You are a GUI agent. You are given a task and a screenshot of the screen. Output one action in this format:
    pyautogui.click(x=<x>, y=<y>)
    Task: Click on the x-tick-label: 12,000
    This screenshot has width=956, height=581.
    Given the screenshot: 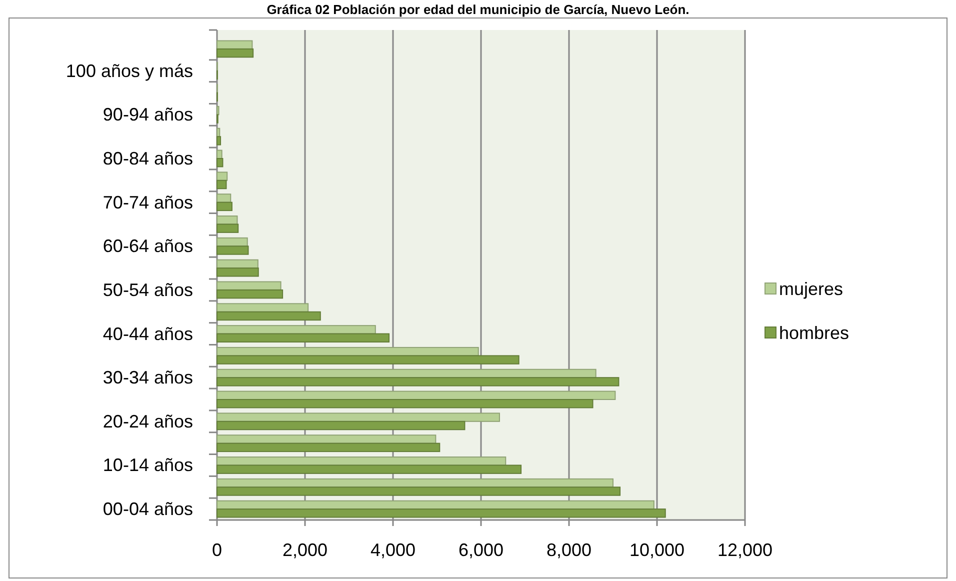 What is the action you would take?
    pyautogui.click(x=745, y=550)
    